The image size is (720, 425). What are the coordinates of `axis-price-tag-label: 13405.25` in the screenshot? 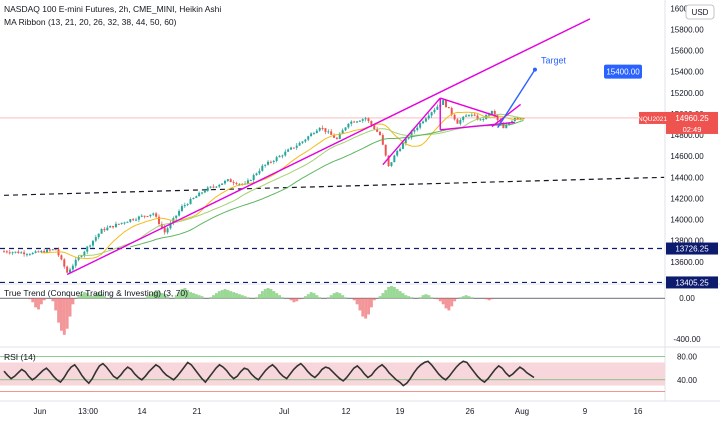 It's located at (692, 282).